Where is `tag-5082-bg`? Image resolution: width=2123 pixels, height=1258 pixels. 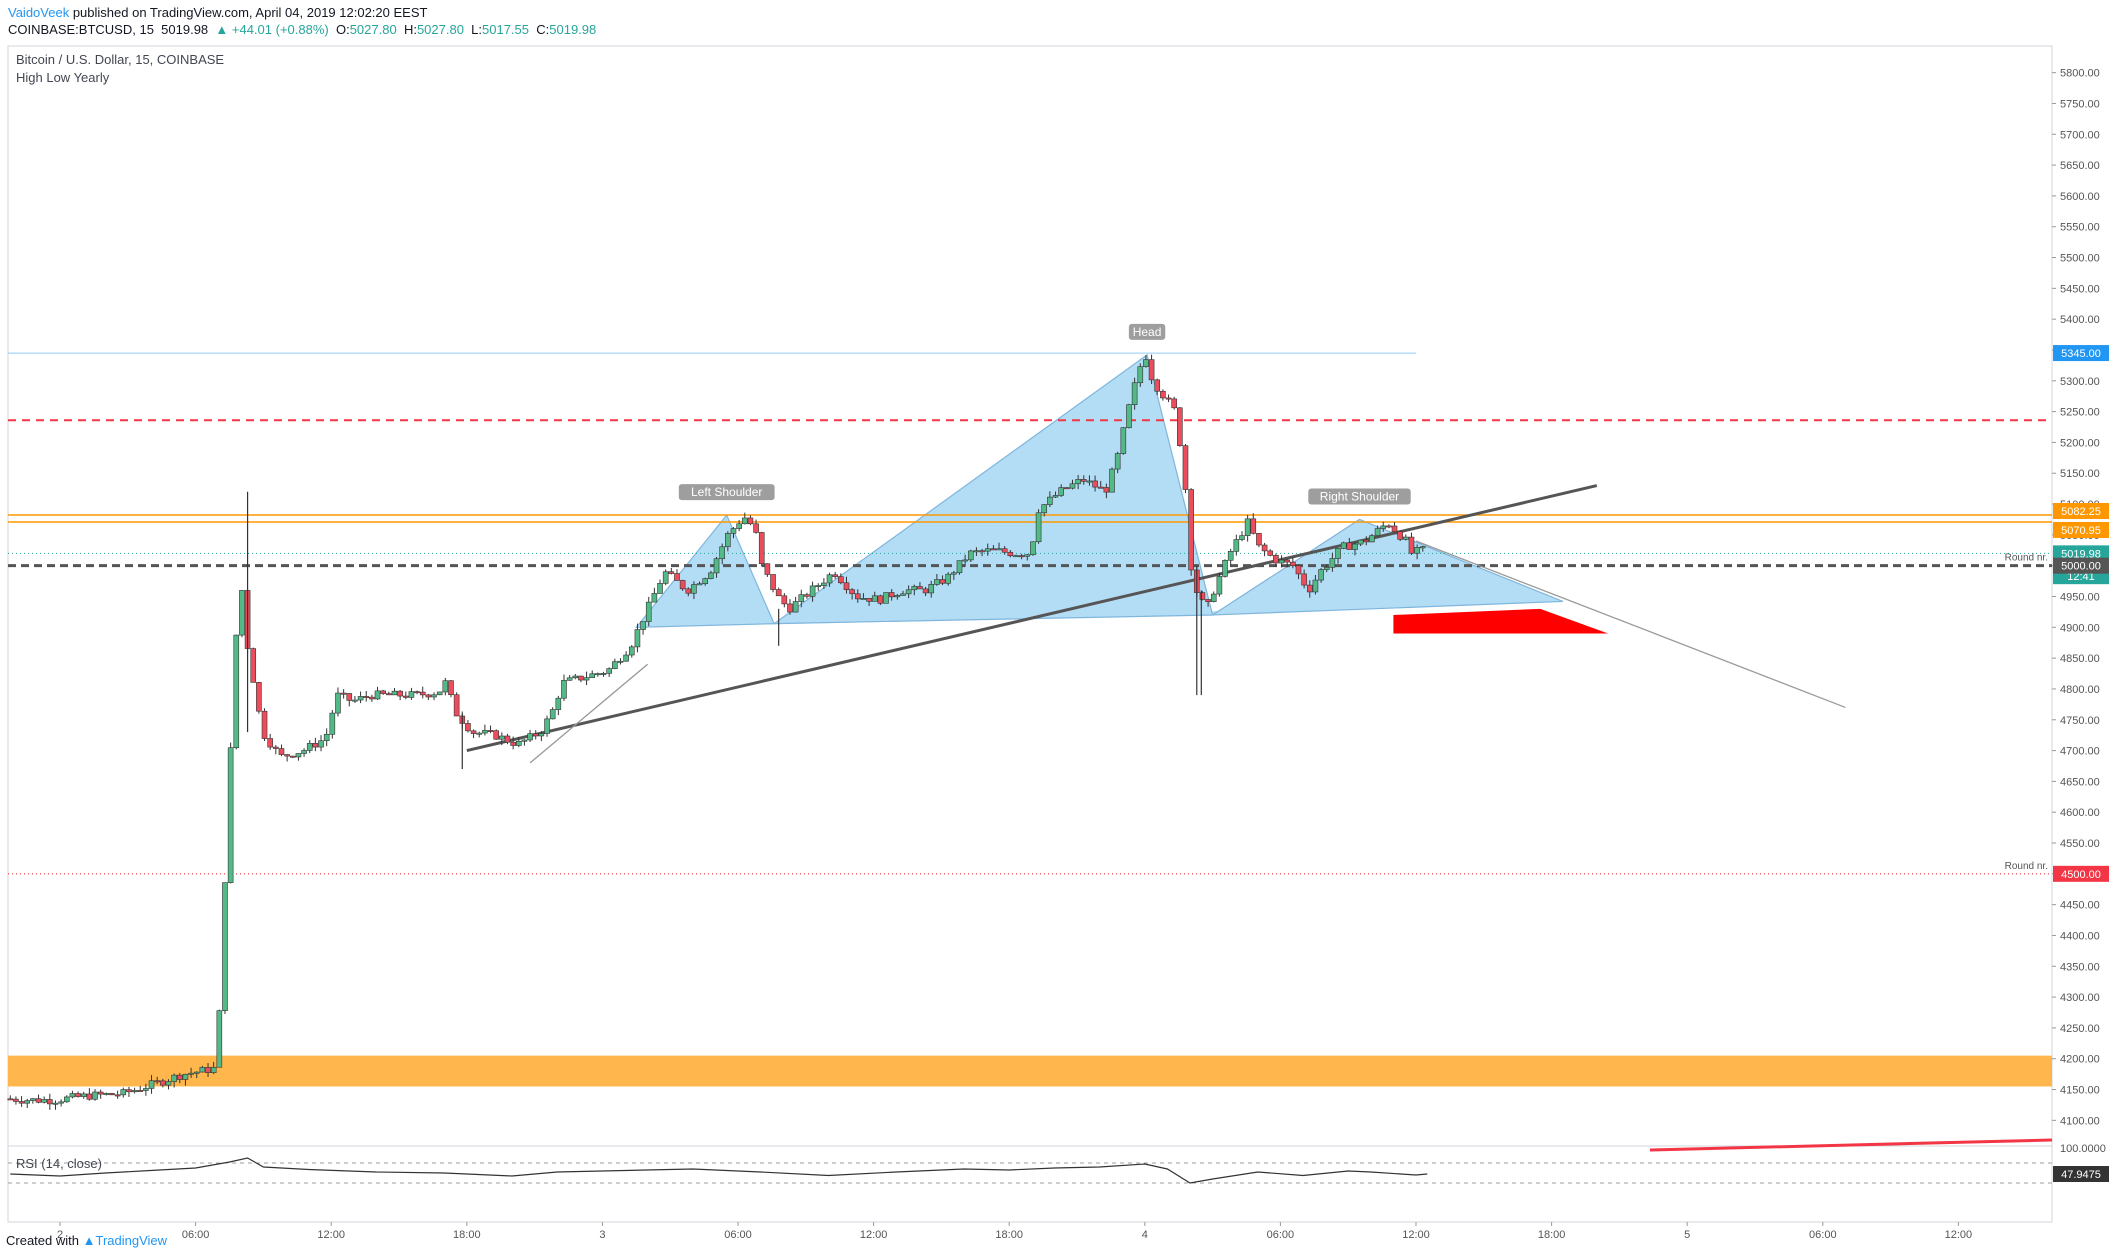
tag-5082-bg is located at coordinates (2081, 510).